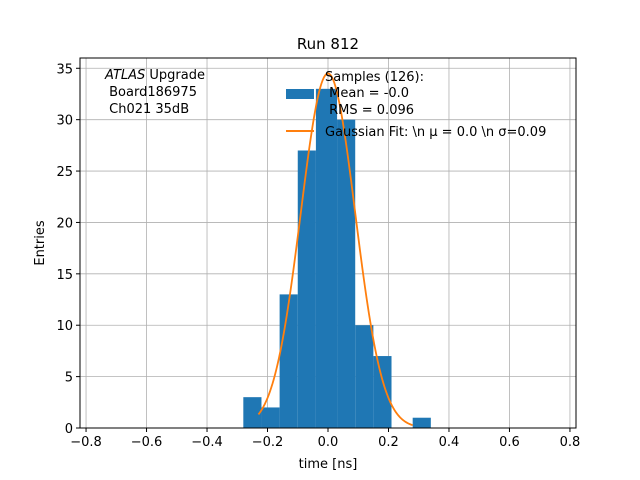 This screenshot has height=480, width=640. Describe the element at coordinates (64, 275) in the screenshot. I see `y-tick-label: 15` at that location.